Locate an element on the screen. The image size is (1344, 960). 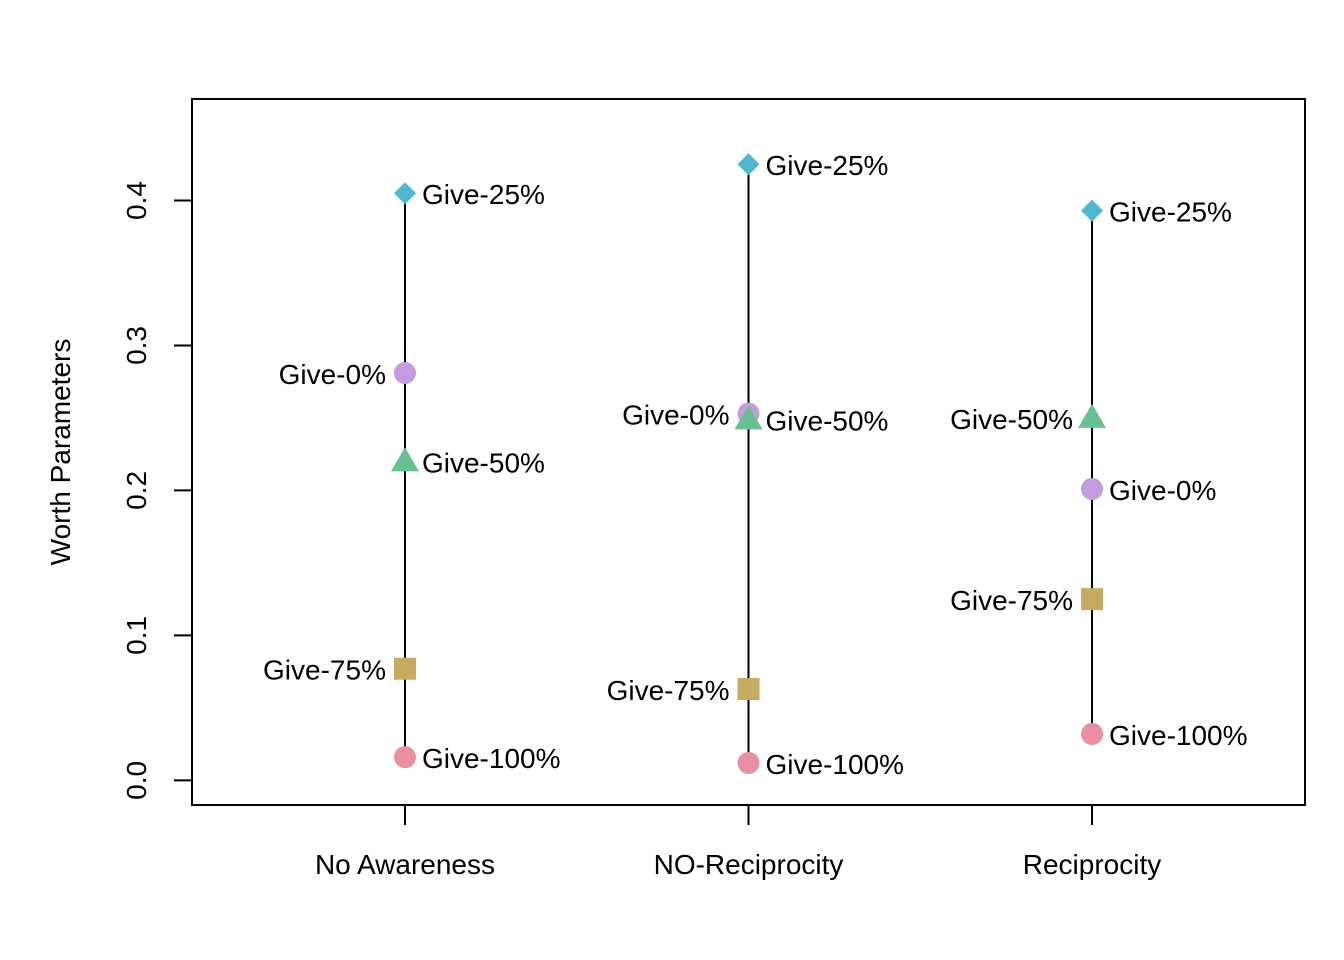
series-give-50: Give-50% Give-50% Give-50% is located at coordinates (748, 440).